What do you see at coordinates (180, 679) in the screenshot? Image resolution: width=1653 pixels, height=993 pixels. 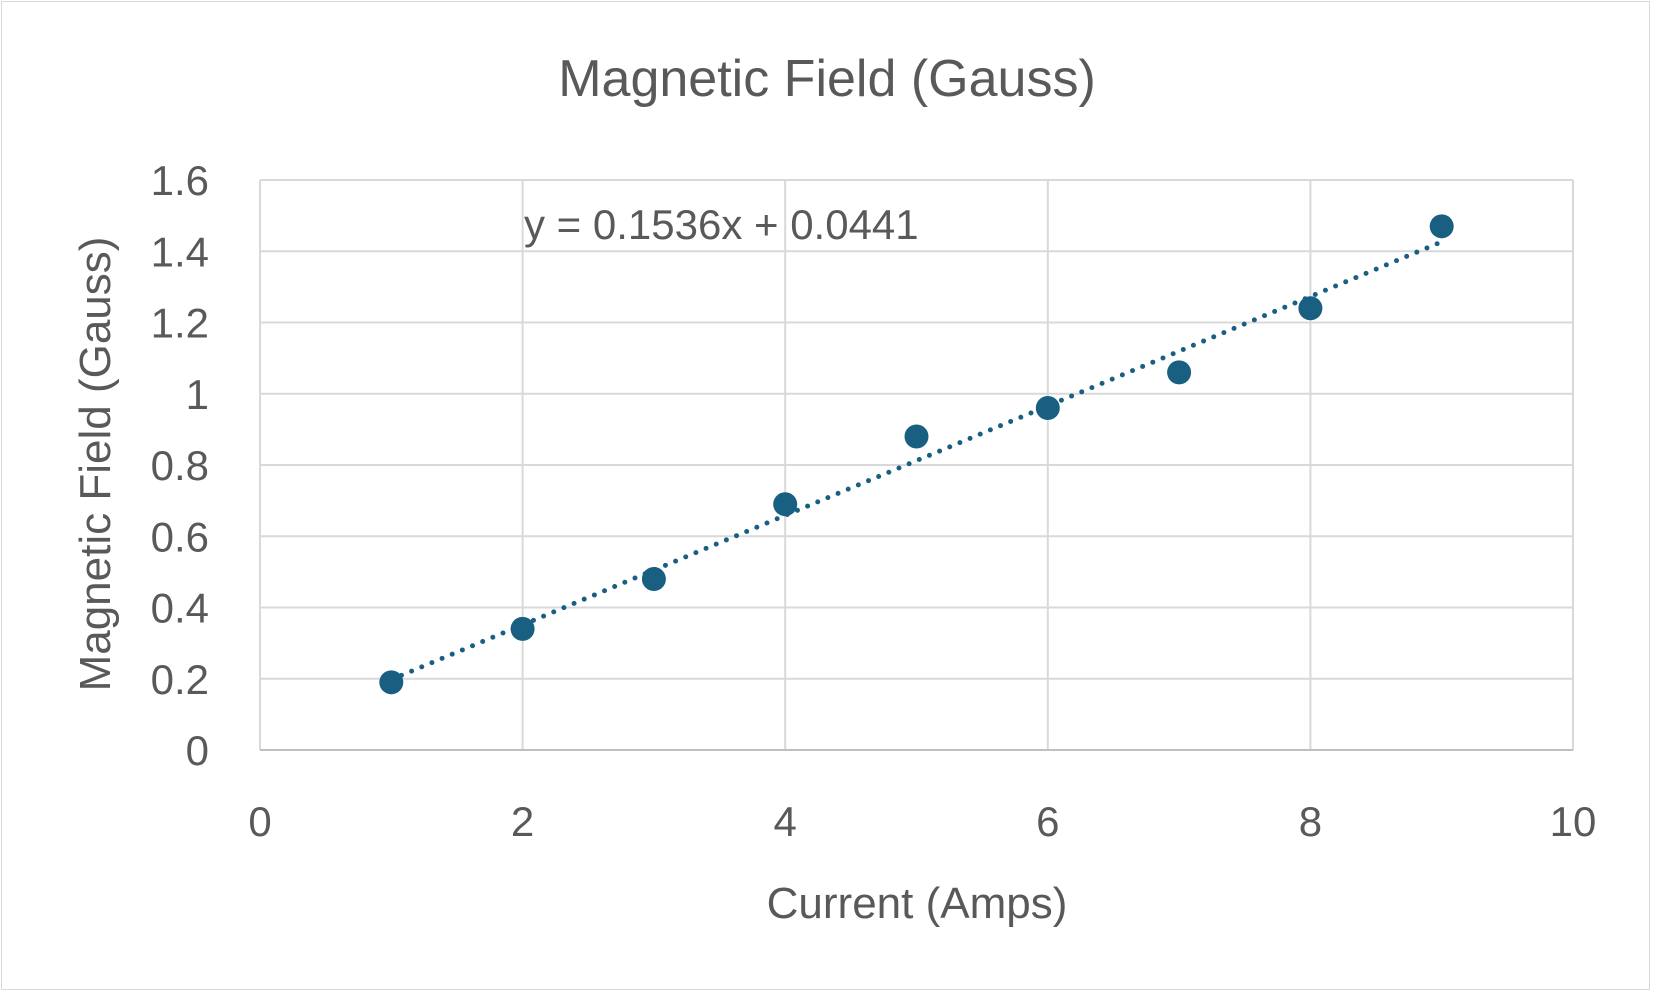 I see `y-tick-label: 0.2` at bounding box center [180, 679].